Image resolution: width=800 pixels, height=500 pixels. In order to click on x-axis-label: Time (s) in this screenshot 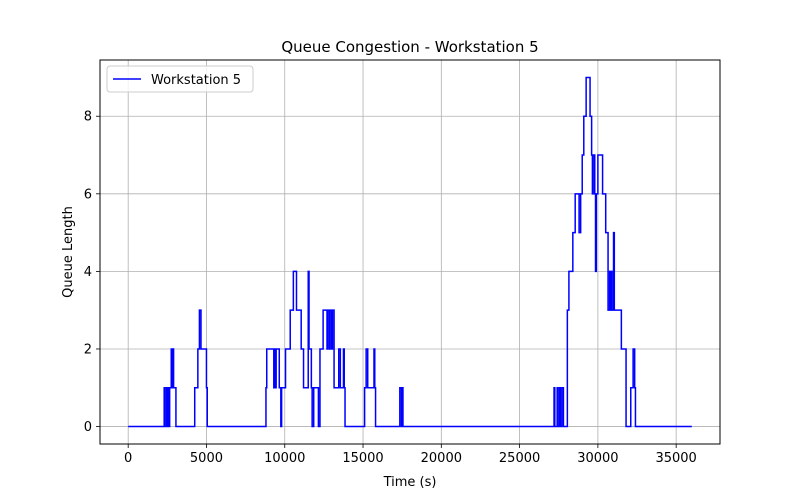, I will do `click(410, 482)`.